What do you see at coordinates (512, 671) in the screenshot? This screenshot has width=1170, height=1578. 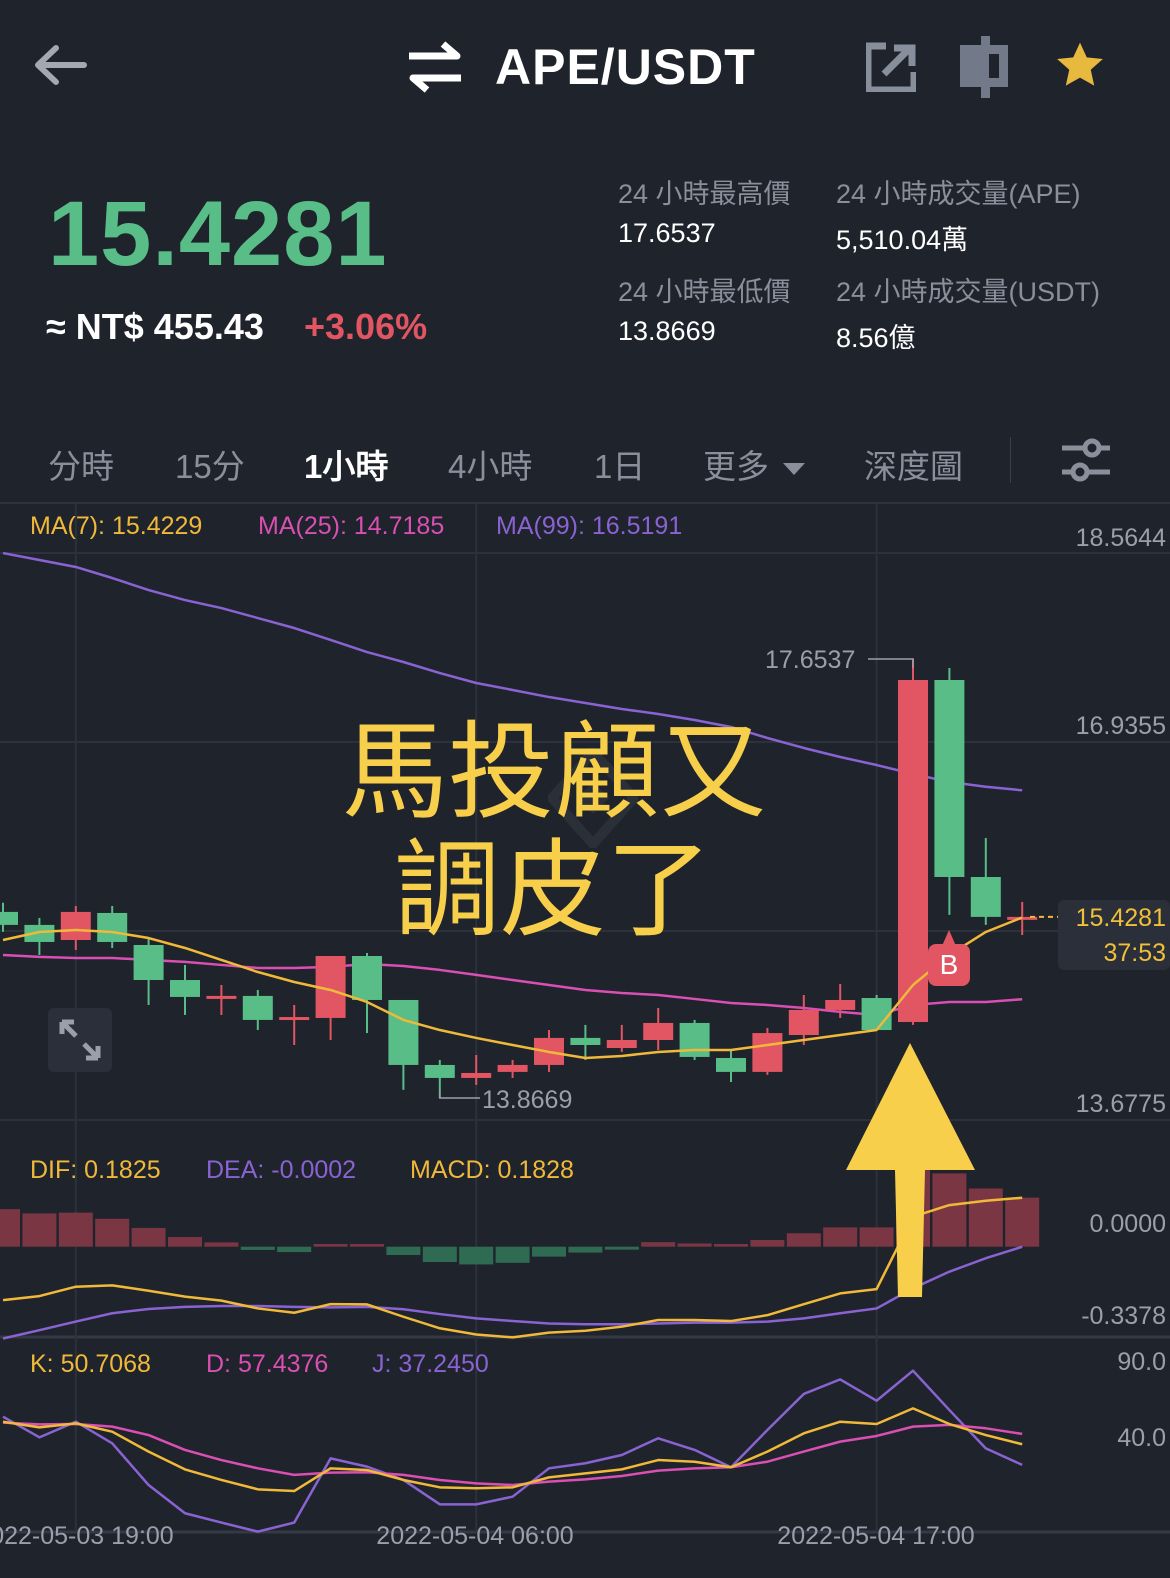 I see `ma99-line` at bounding box center [512, 671].